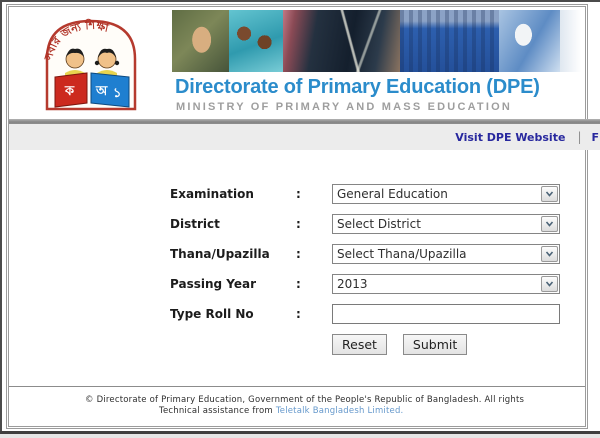  What do you see at coordinates (300, 436) in the screenshot?
I see `window-frame-bottom-strip` at bounding box center [300, 436].